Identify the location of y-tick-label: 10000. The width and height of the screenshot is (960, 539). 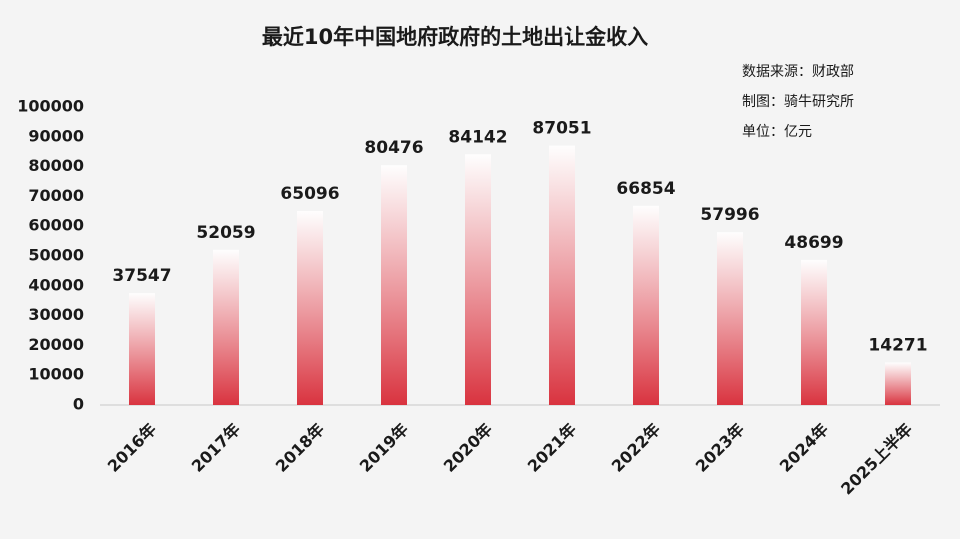
(56, 374).